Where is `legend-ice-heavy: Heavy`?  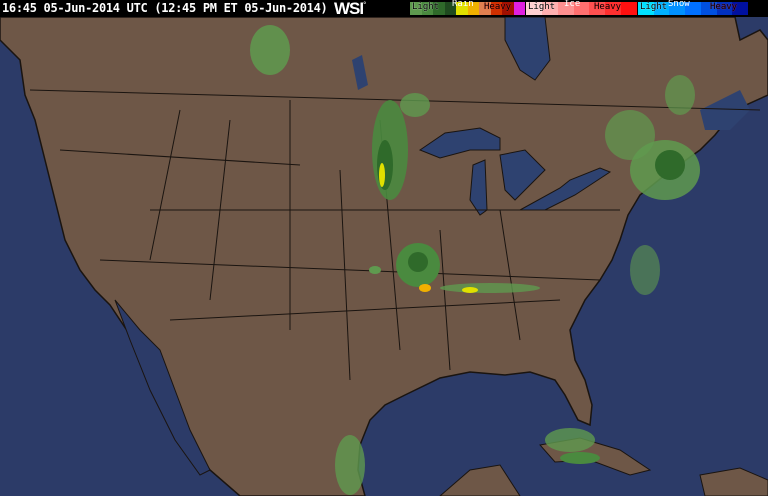
legend-ice-heavy: Heavy is located at coordinates (608, 7).